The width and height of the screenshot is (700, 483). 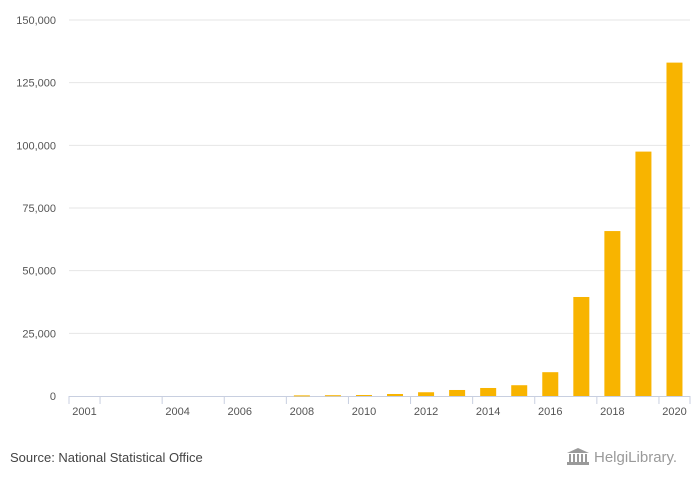 I want to click on x-tick-label: 2014, so click(x=488, y=412).